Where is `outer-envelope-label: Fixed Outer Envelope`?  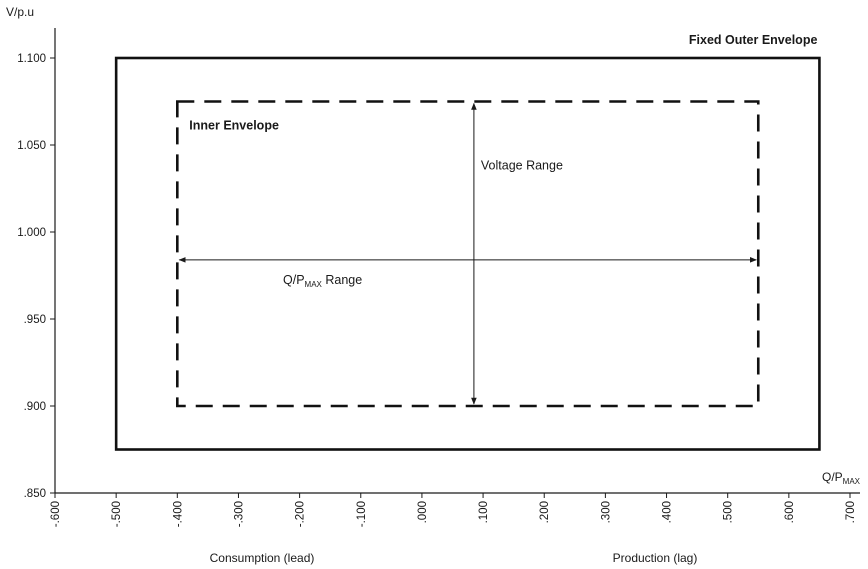 outer-envelope-label: Fixed Outer Envelope is located at coordinates (753, 40).